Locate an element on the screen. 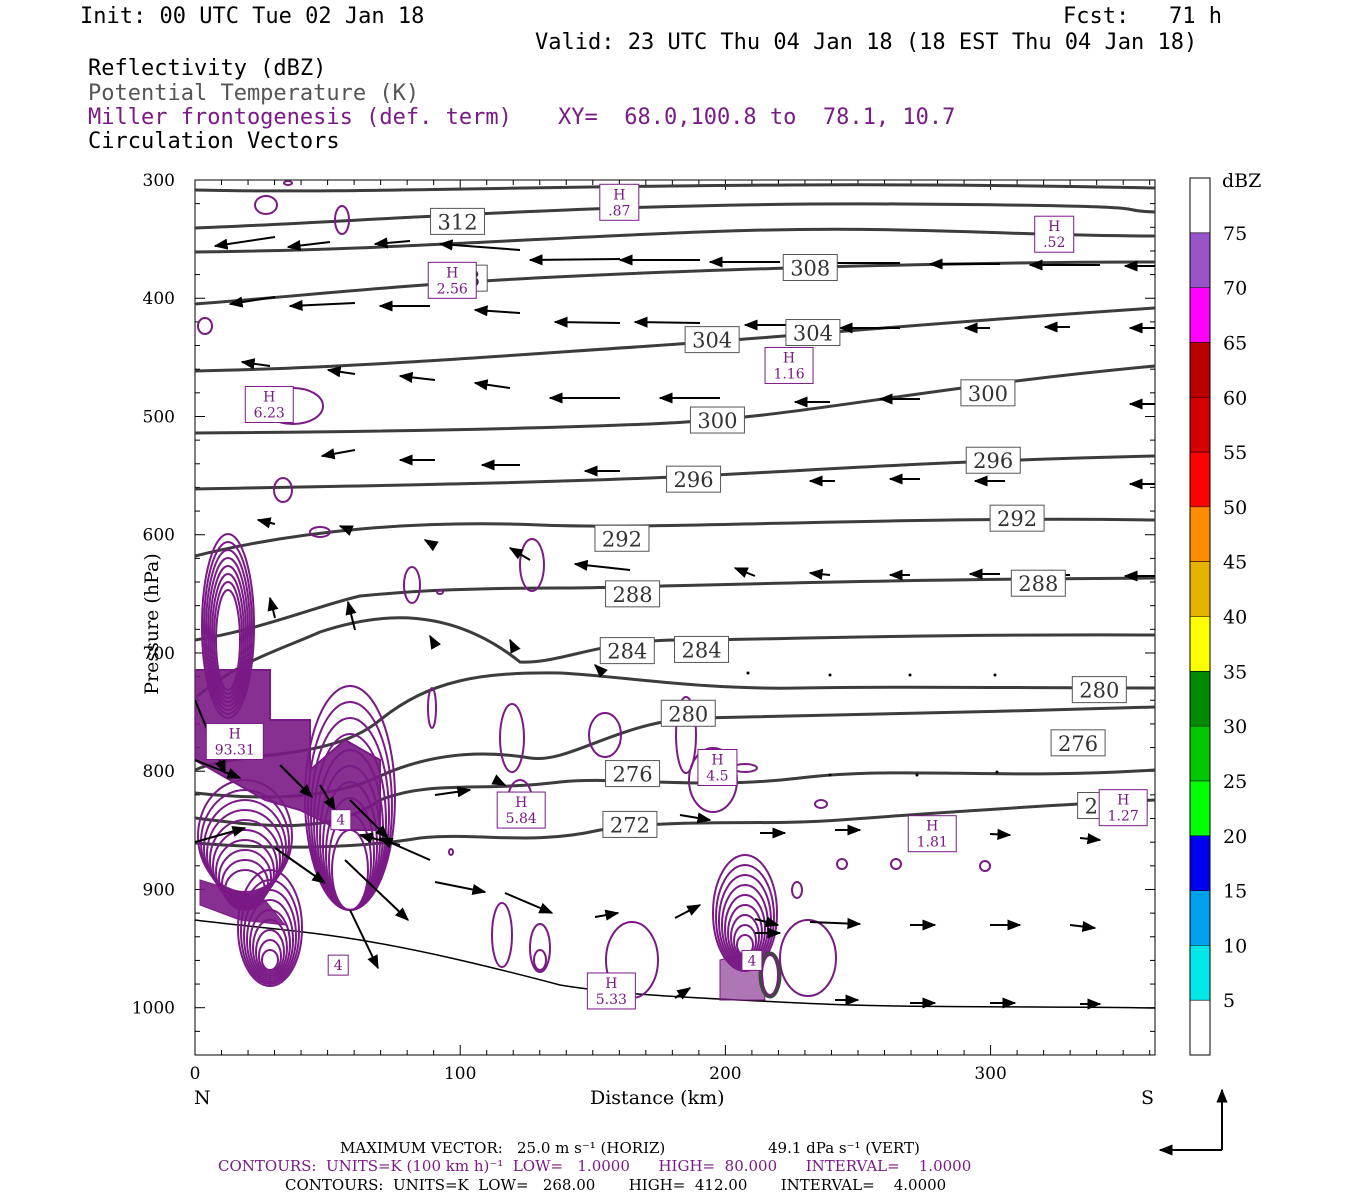 The height and width of the screenshot is (1200, 1350). colorbar-level-label: 60 is located at coordinates (1235, 398).